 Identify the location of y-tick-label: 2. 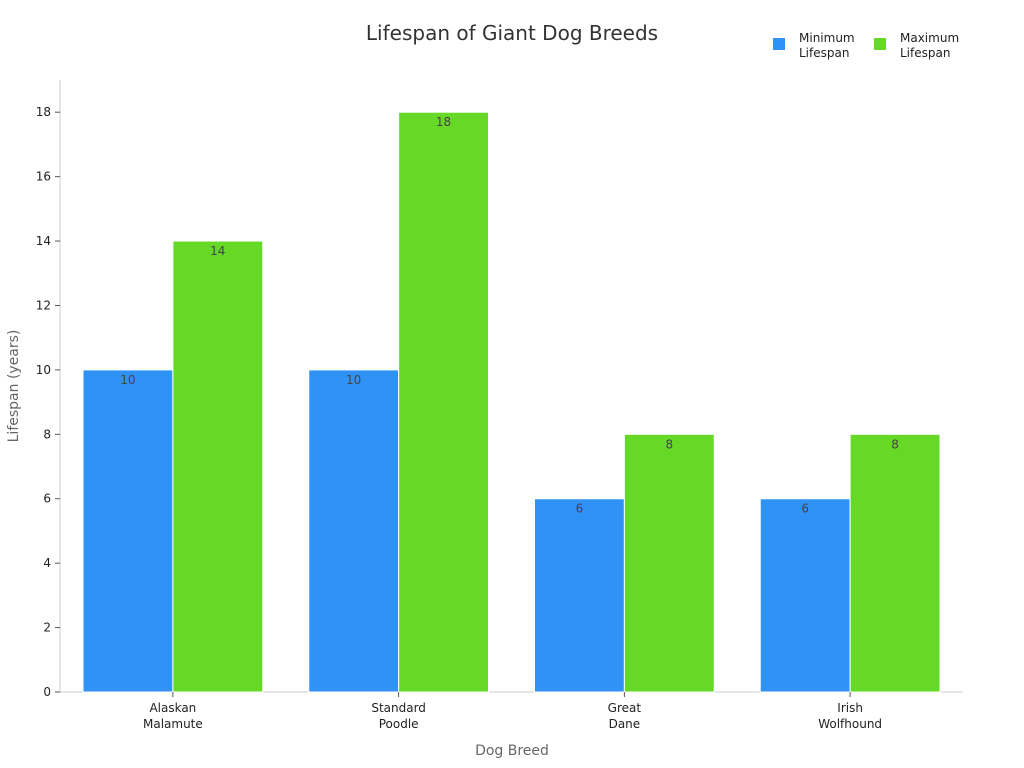
(47, 628).